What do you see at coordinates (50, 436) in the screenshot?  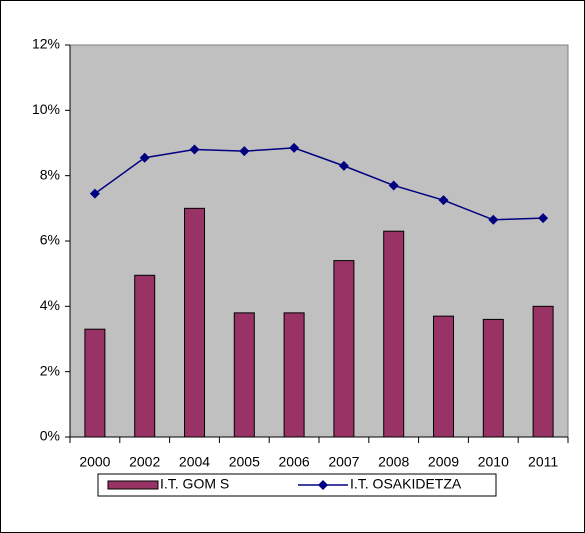 I see `y-tick-label: 0%` at bounding box center [50, 436].